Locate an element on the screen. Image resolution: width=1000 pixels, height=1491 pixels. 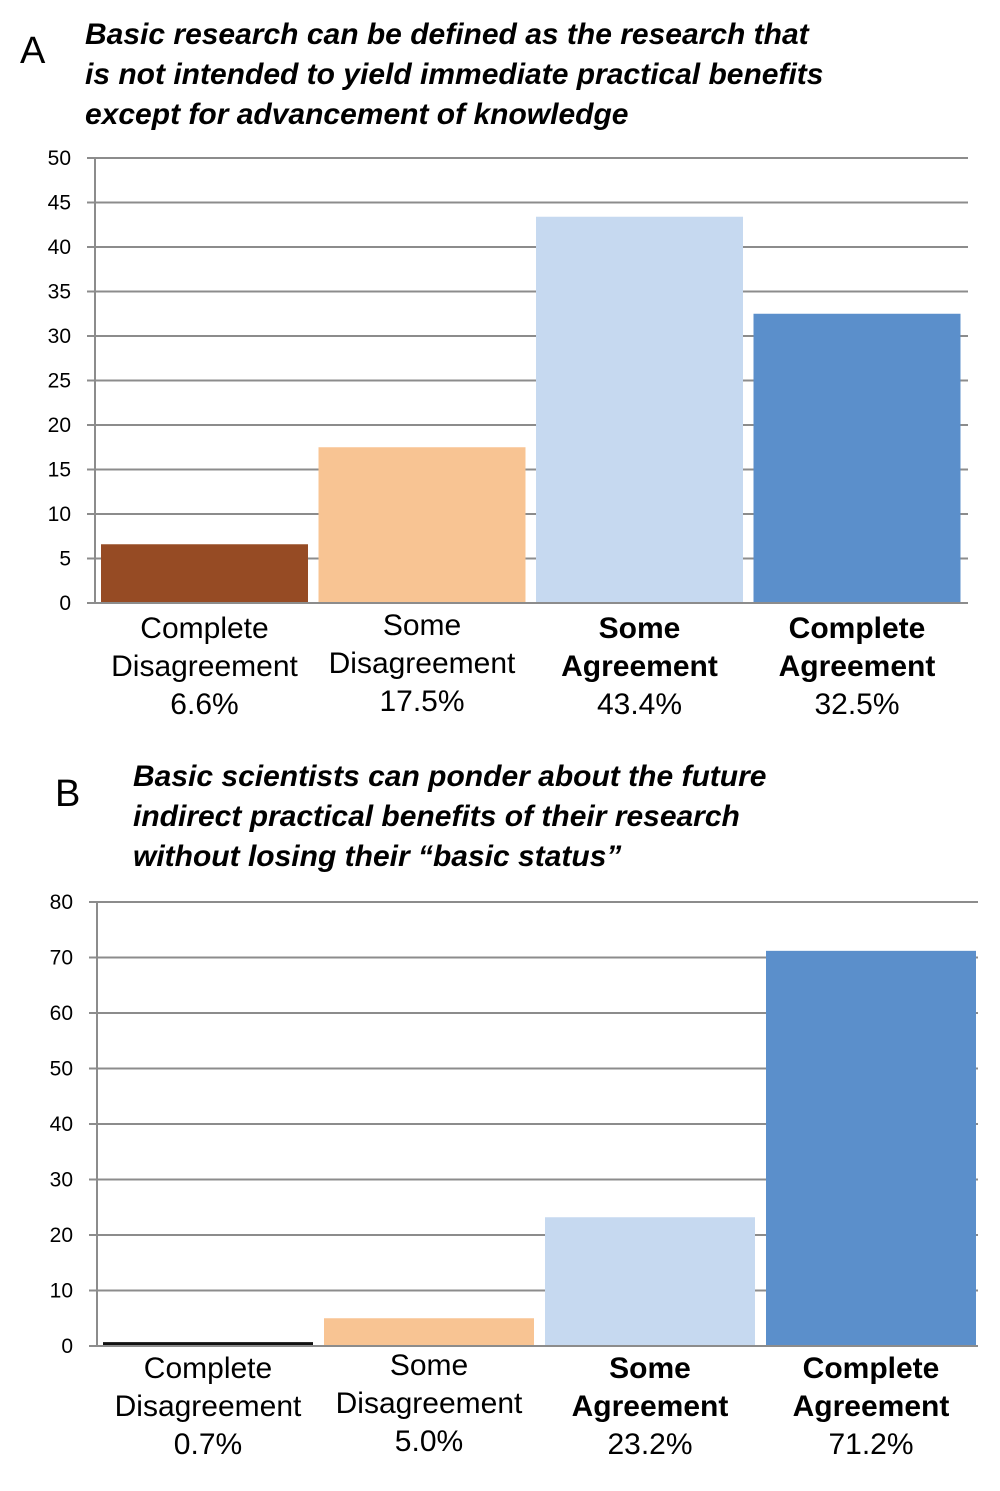
x-category-percent: 5.0% is located at coordinates (429, 1441).